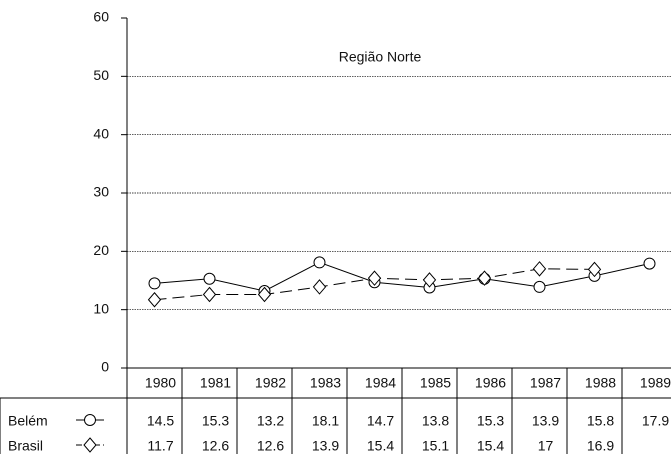 The width and height of the screenshot is (671, 454). I want to click on x-tick-label: 1982, so click(270, 383).